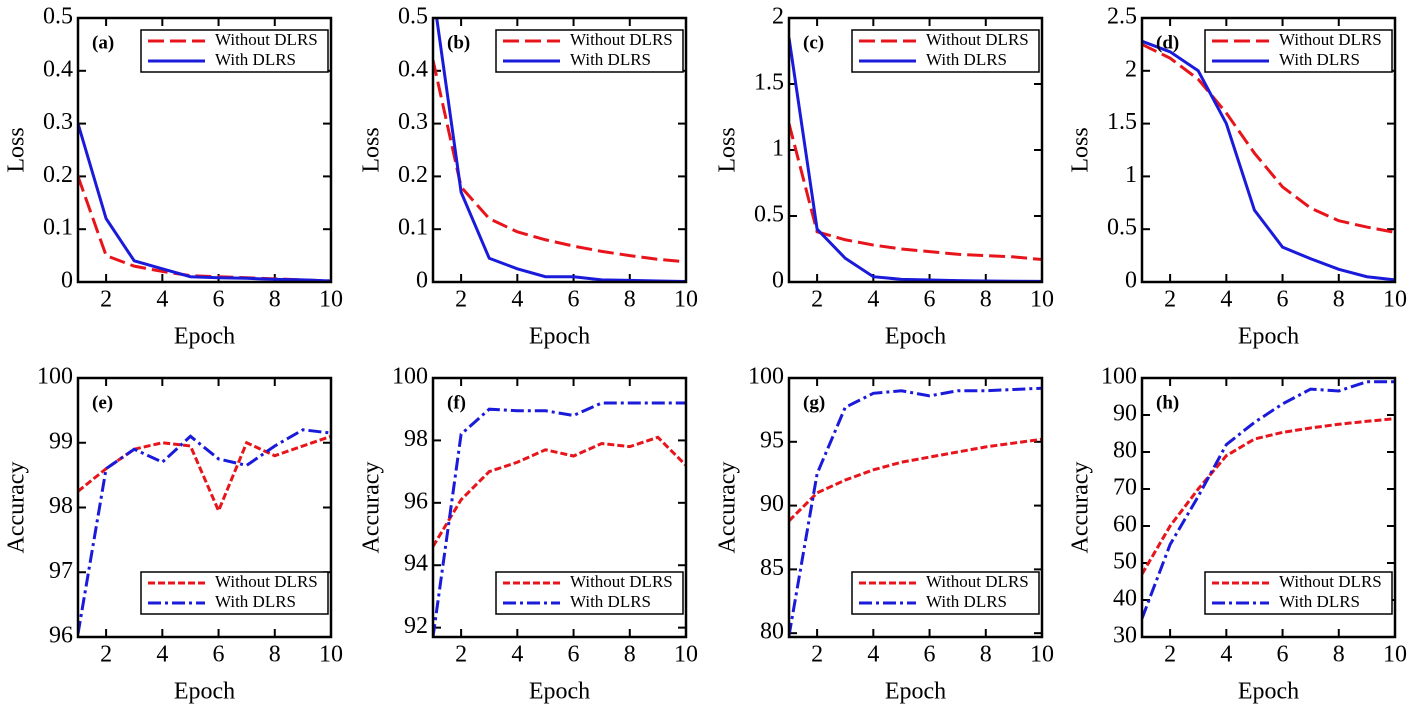 The image size is (1417, 708). I want to click on panel-label: (b), so click(458, 42).